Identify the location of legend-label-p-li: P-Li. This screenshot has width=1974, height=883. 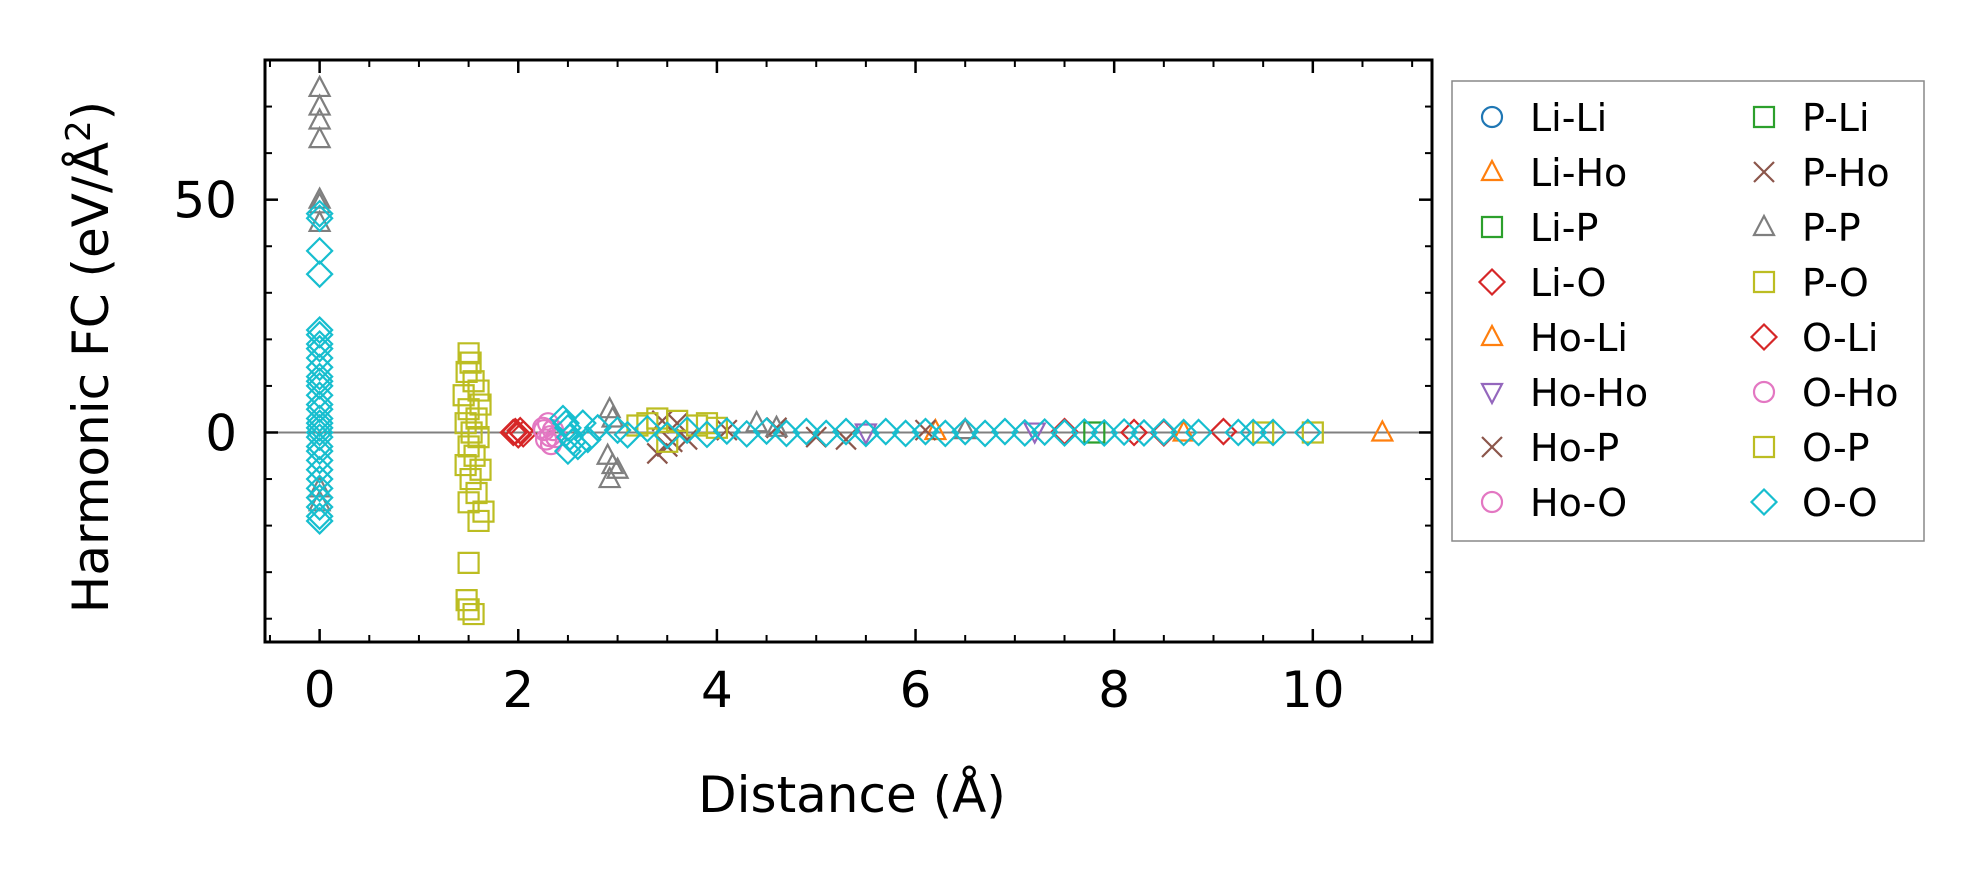
(1836, 118).